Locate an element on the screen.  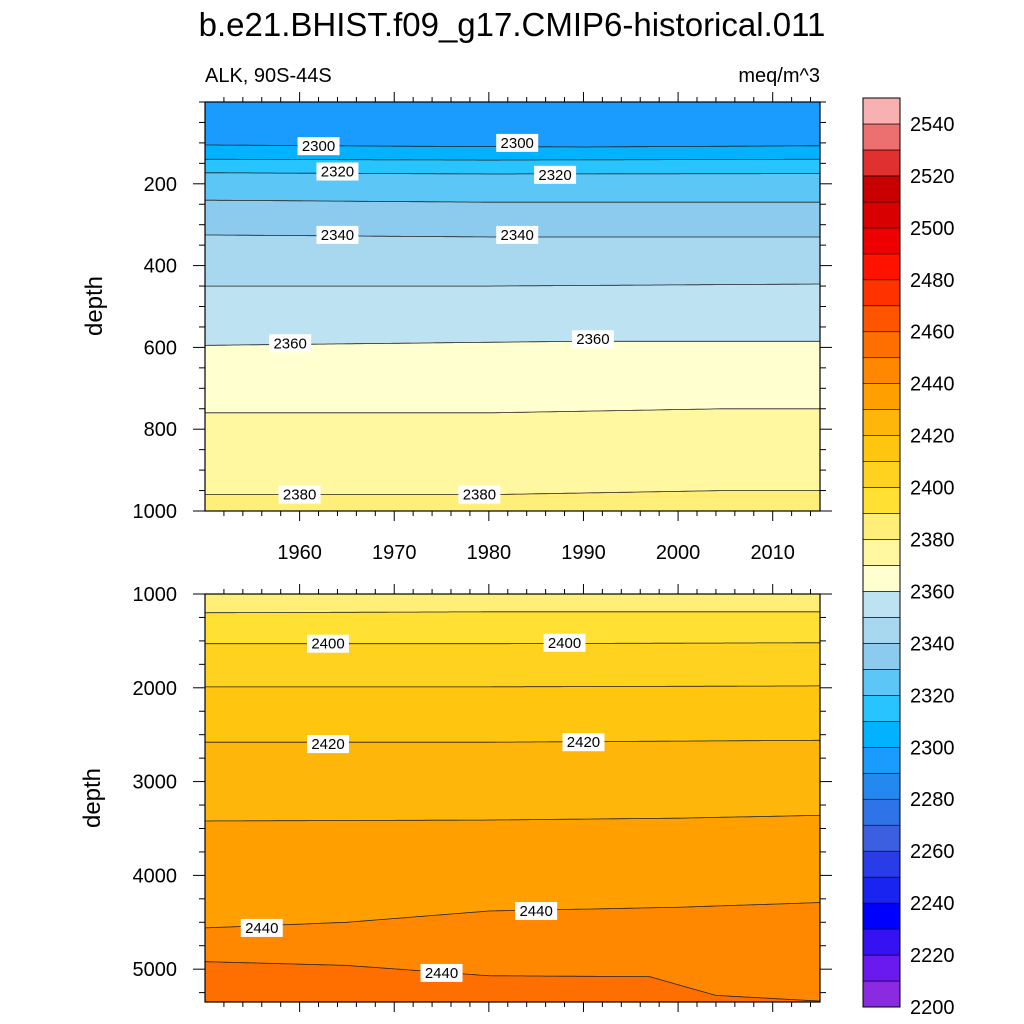
x-tick-label: 1980 is located at coordinates (489, 553).